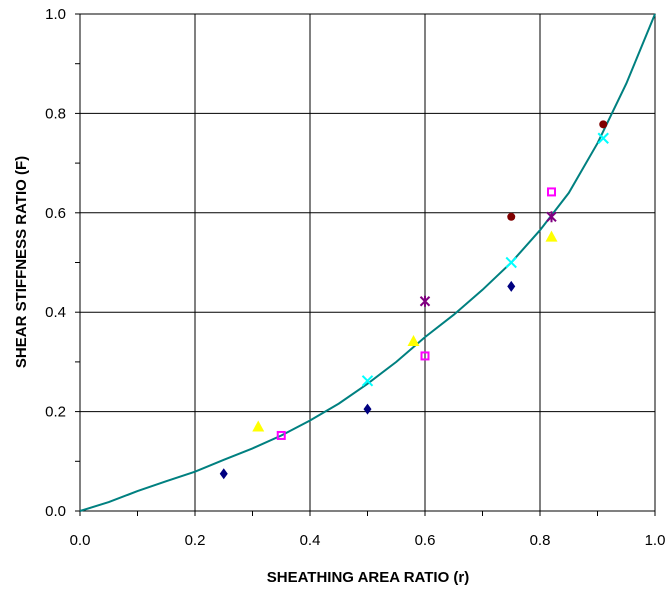  What do you see at coordinates (21, 262) in the screenshot?
I see `y-axis-label: SHEAR STIFFNESS RATIO (F)` at bounding box center [21, 262].